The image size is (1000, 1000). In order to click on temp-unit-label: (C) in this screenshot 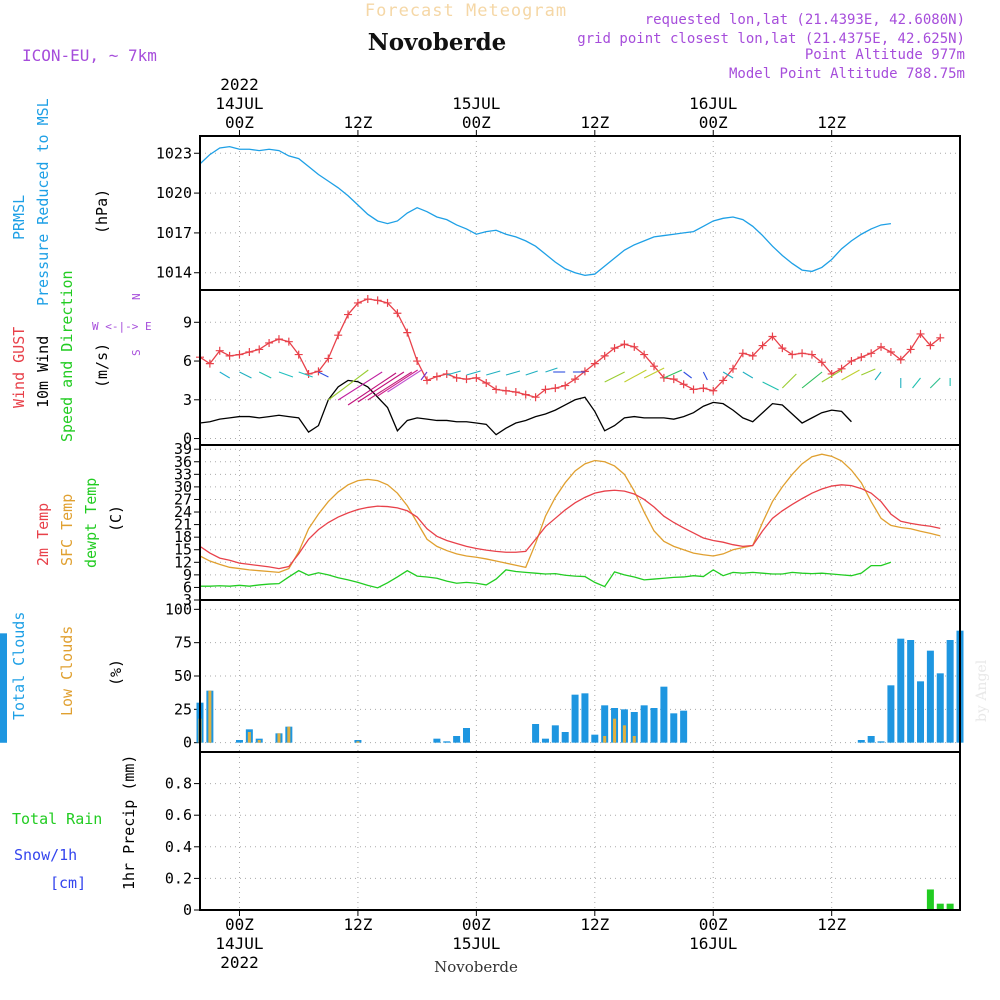, I will do `click(116, 518)`.